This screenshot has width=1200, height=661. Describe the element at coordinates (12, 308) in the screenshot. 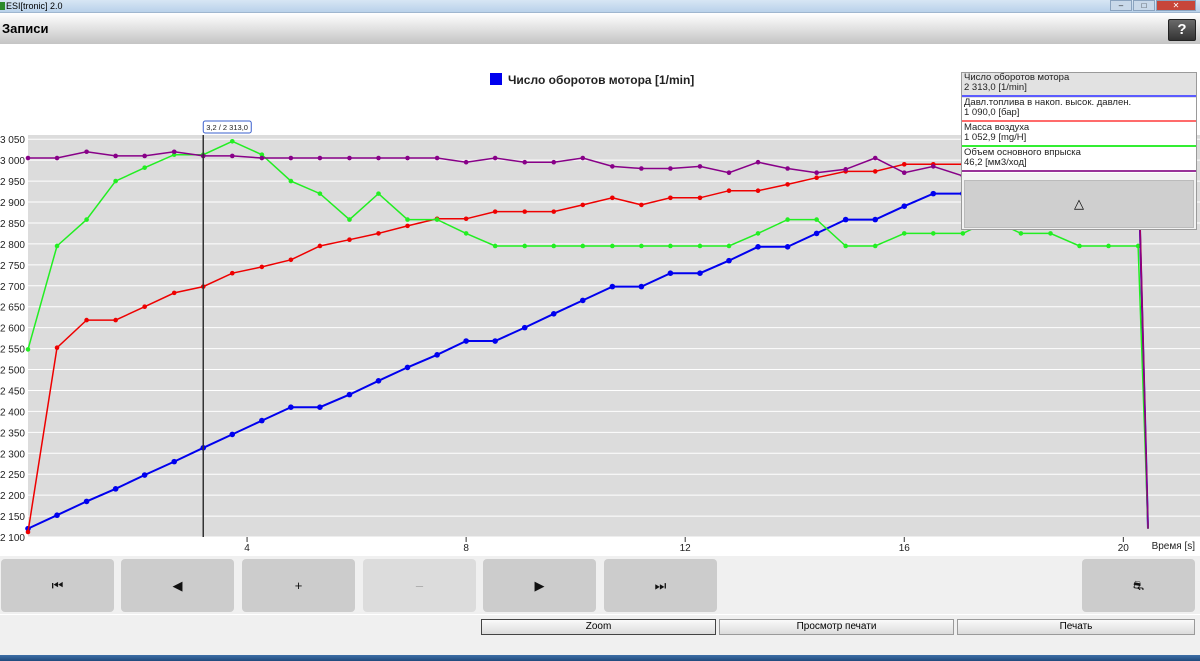

I see `y-tick-label: 2 650` at that location.